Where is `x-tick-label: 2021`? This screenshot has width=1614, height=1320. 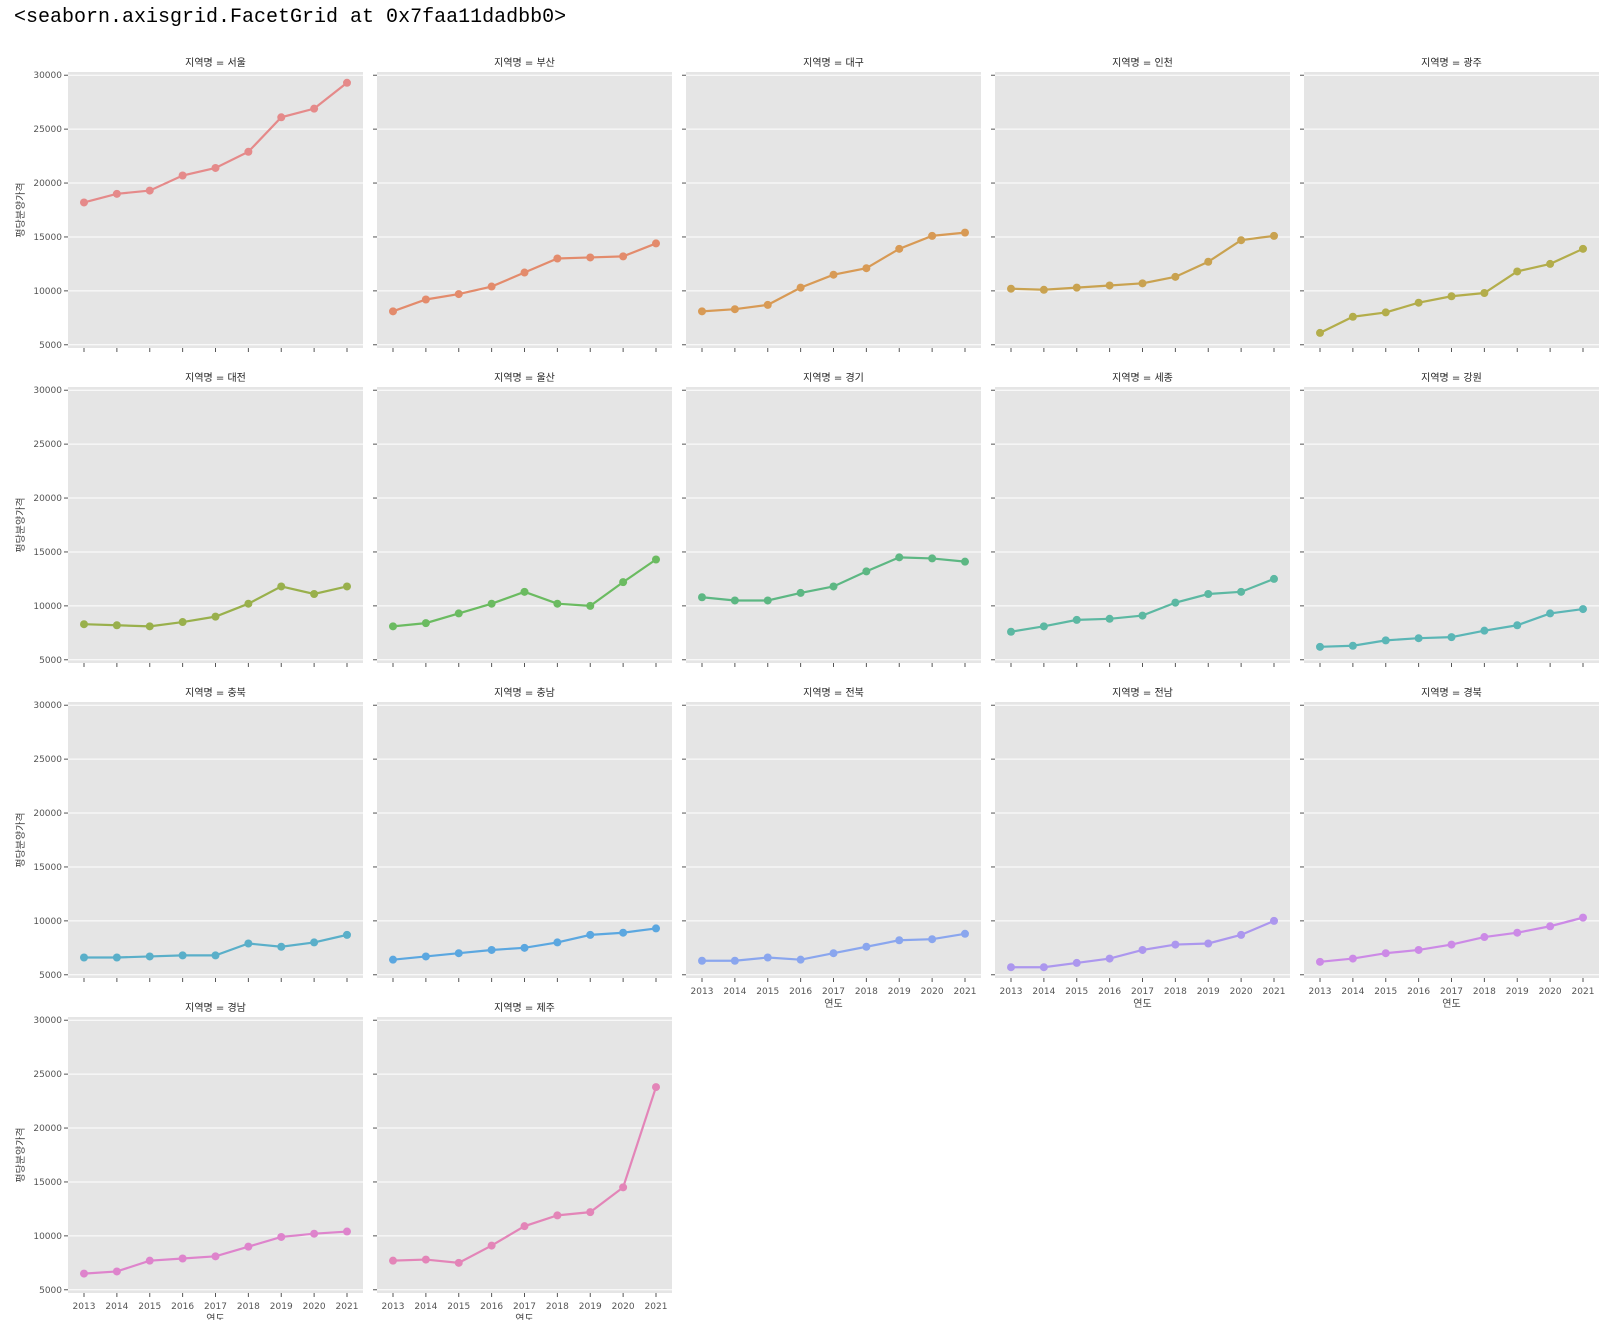 x-tick-label: 2021 is located at coordinates (656, 1307).